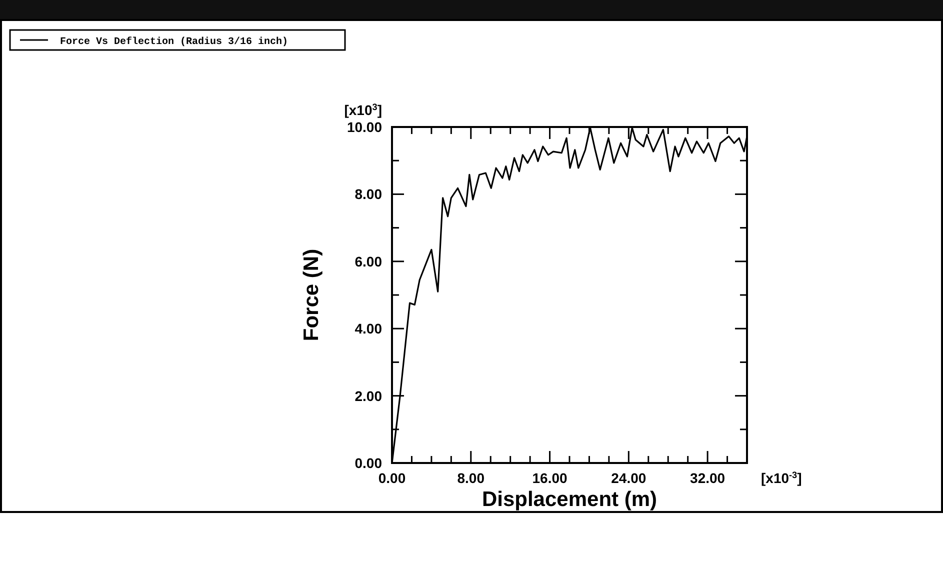  Describe the element at coordinates (570, 499) in the screenshot. I see `x-axis-title: Displacement (m)` at that location.